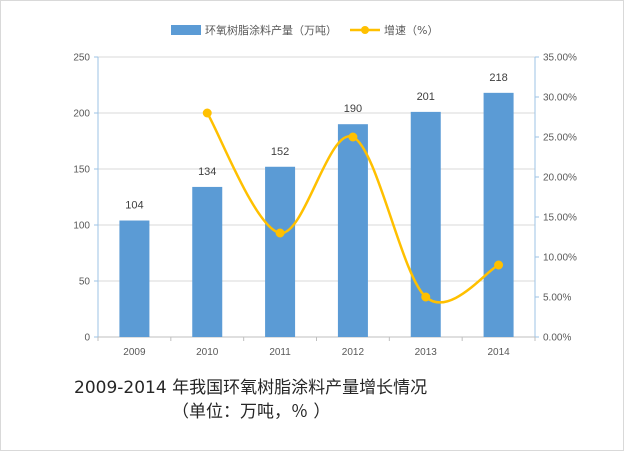 The image size is (624, 451). What do you see at coordinates (280, 352) in the screenshot?
I see `x-tick-label: 2011` at bounding box center [280, 352].